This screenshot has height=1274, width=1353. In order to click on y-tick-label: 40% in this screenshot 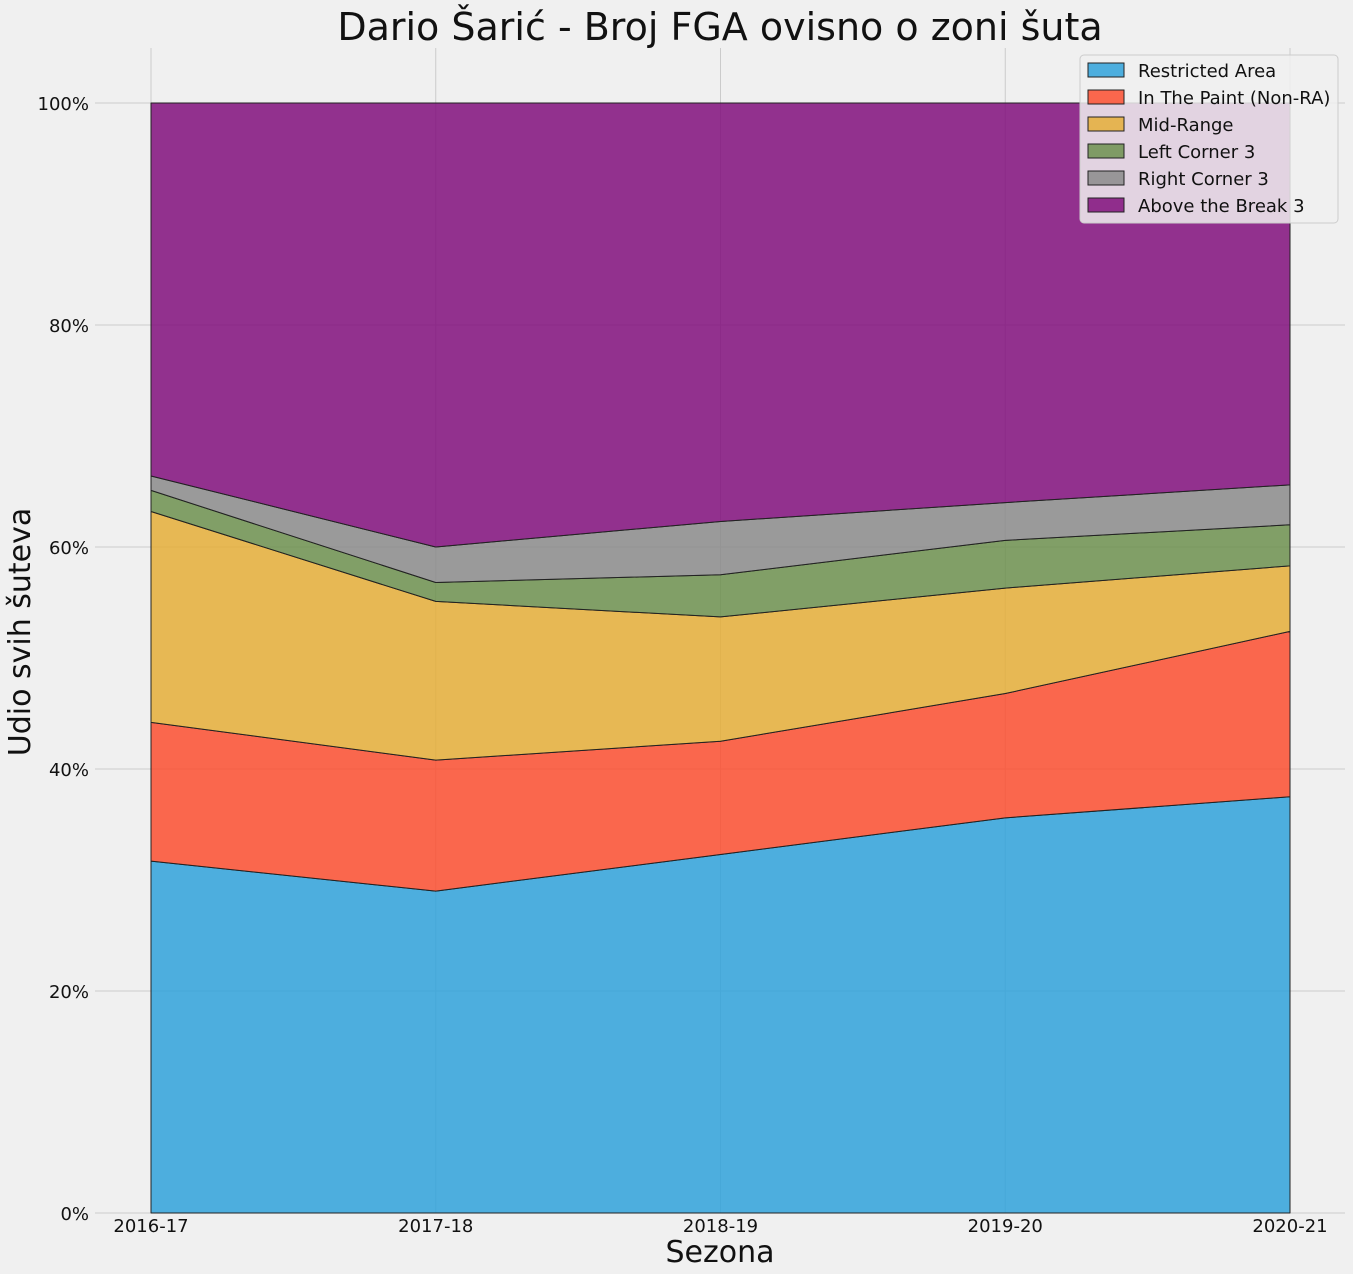, I will do `click(69, 770)`.